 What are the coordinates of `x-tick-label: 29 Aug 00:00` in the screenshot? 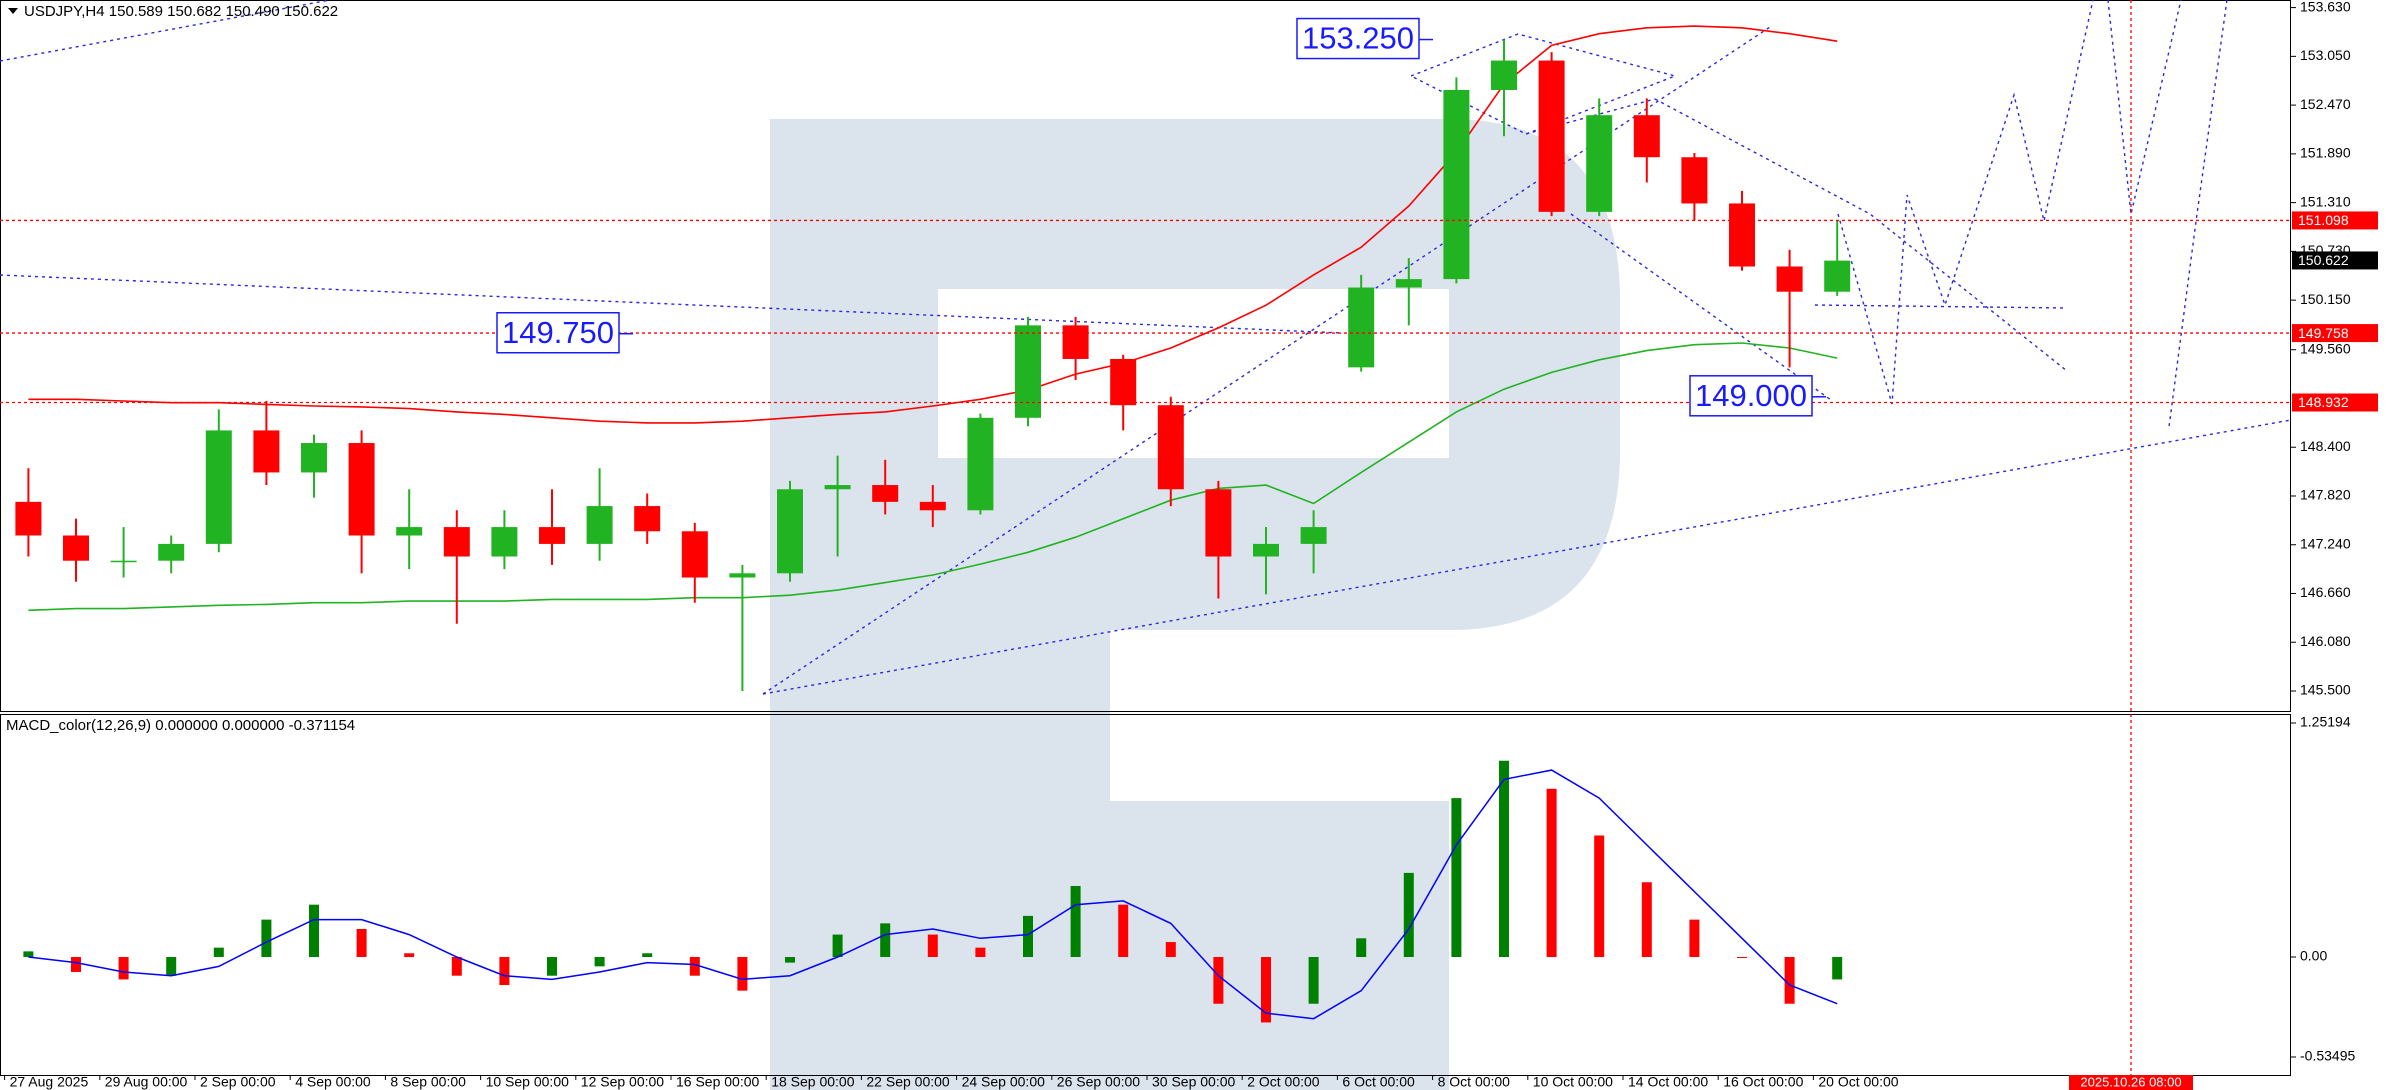 It's located at (146, 1082).